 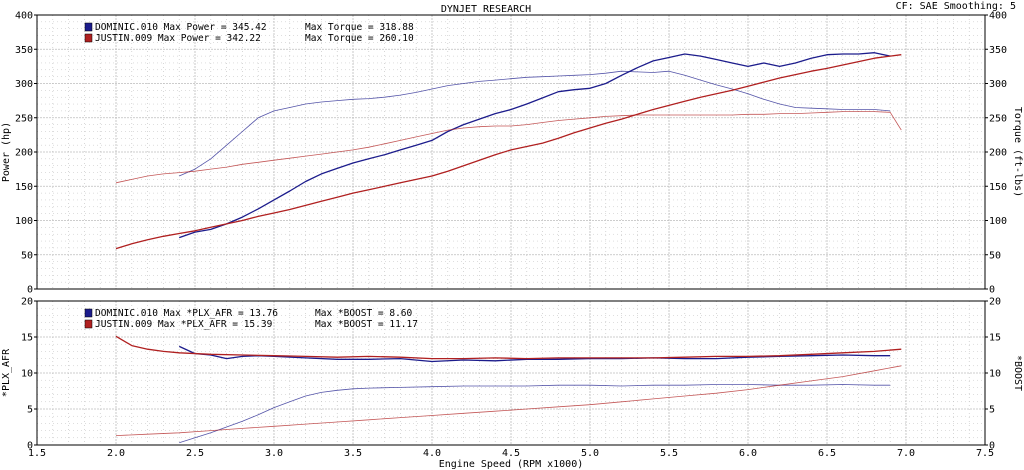 I want to click on x-tick-label: 7.0, so click(x=906, y=453).